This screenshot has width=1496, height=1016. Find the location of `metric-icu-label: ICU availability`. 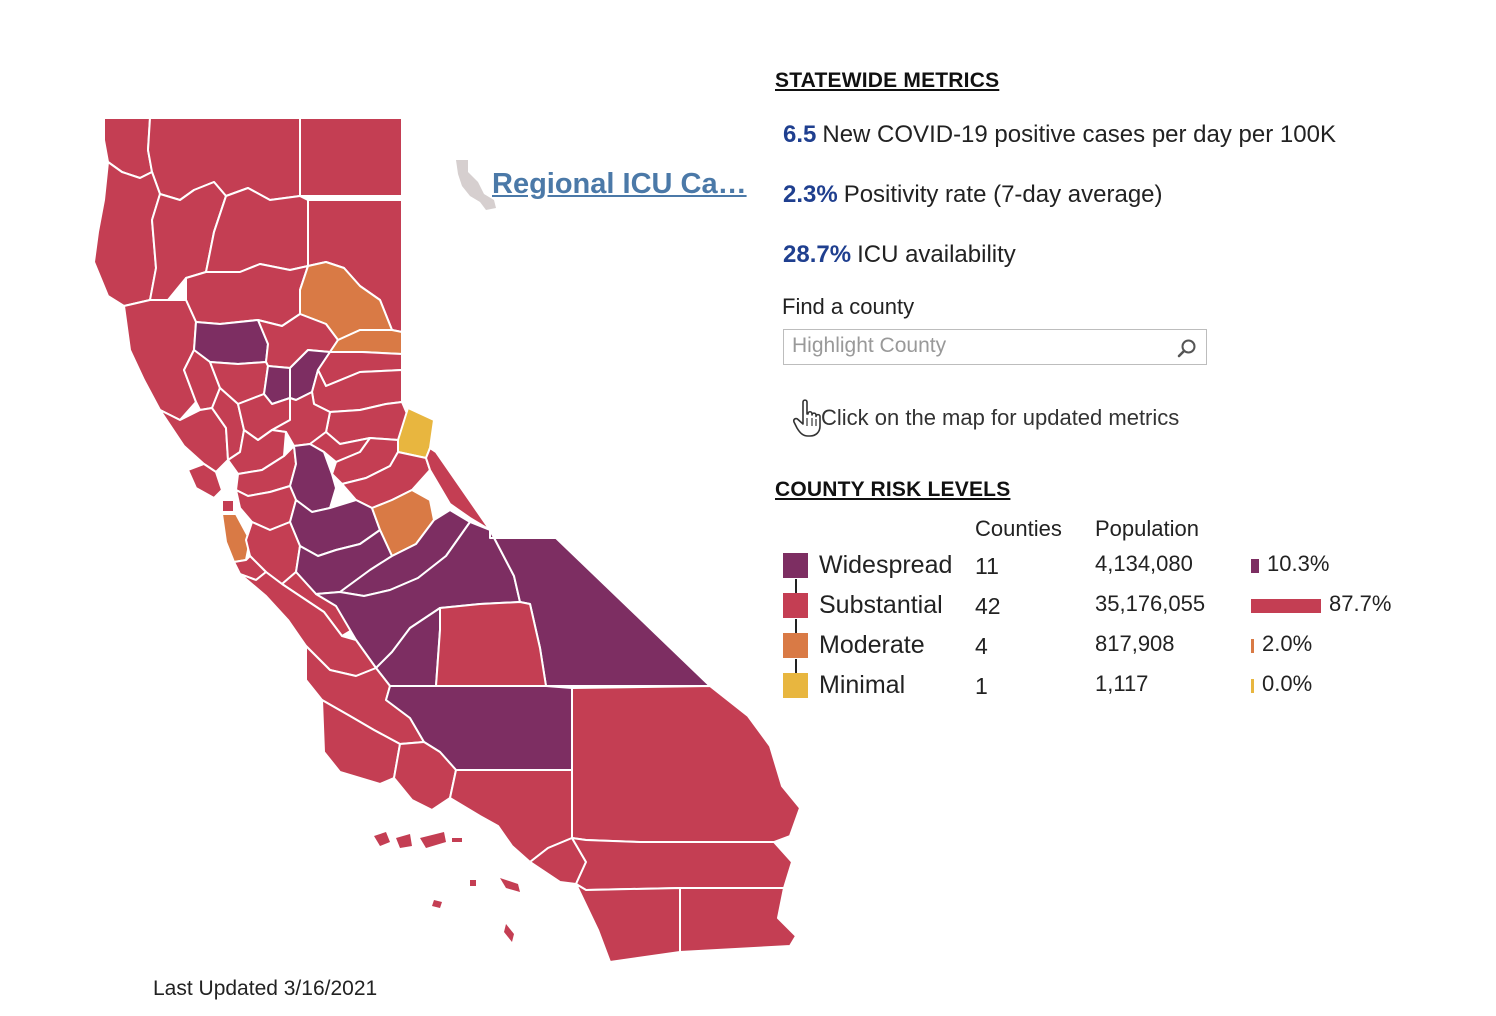

metric-icu-label: ICU availability is located at coordinates (936, 254).